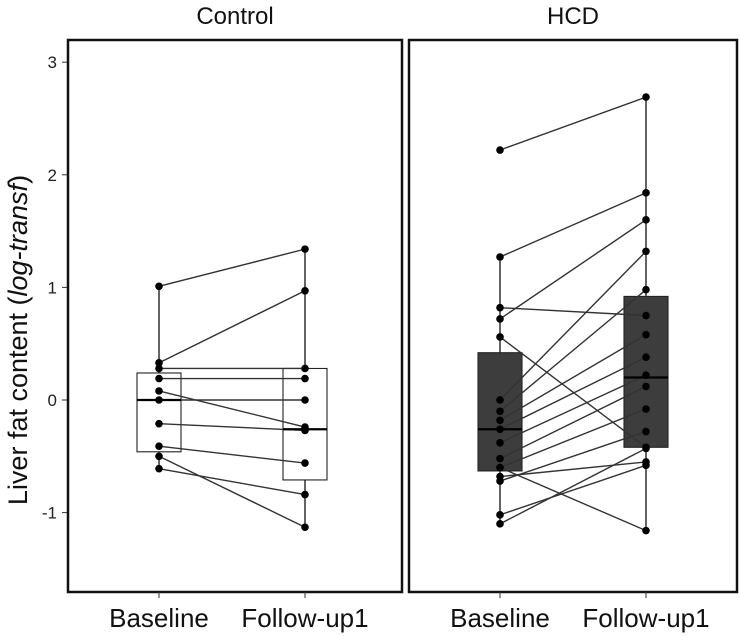  Describe the element at coordinates (52, 175) in the screenshot. I see `y-tick-label: 2` at that location.